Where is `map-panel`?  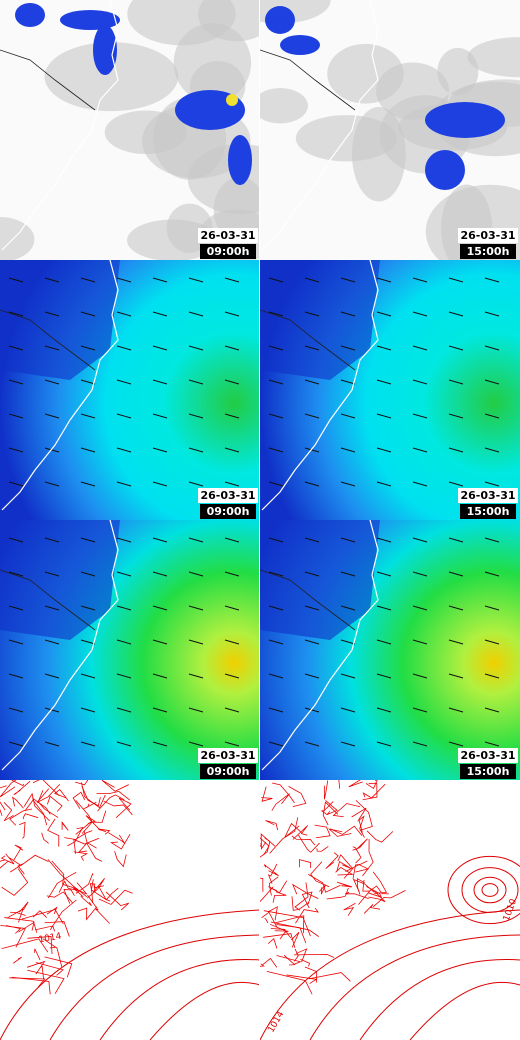
map-panel is located at coordinates (130, 910).